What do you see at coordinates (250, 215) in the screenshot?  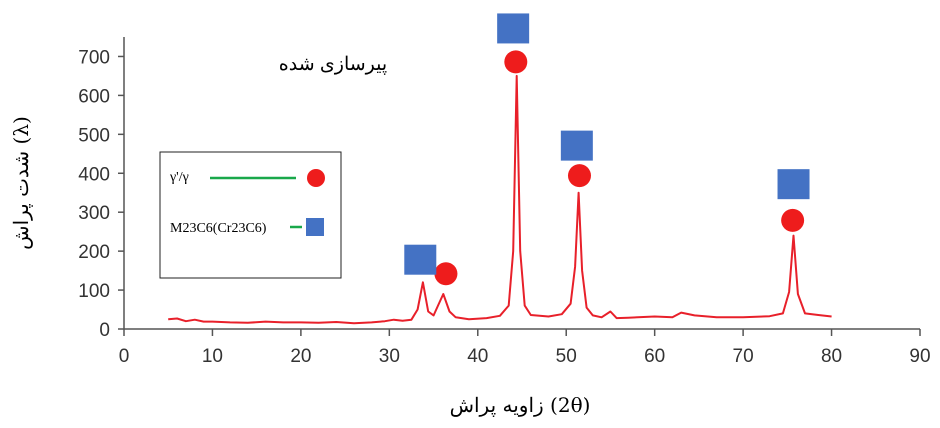 I see `legend: γ'/γ M23C6(Cr23C6)` at bounding box center [250, 215].